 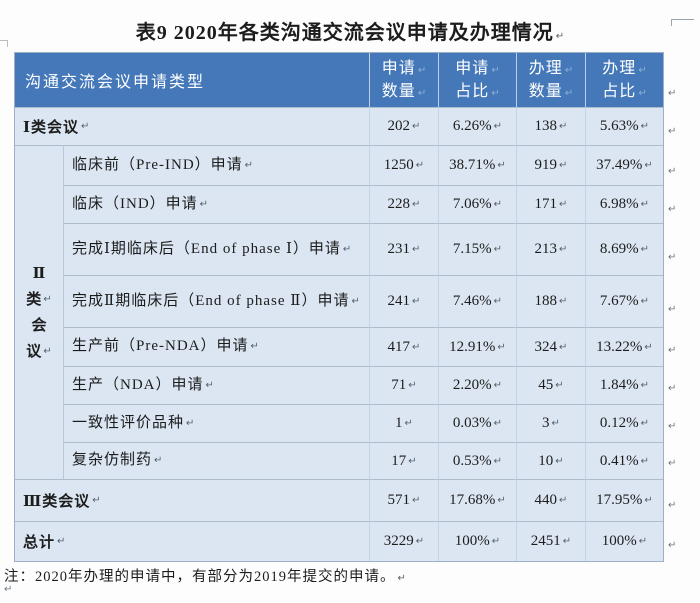 What do you see at coordinates (216, 301) in the screenshot?
I see `row-subtype-label: 完成Ⅱ期临床后（End of phase Ⅱ）申请 ↵` at bounding box center [216, 301].